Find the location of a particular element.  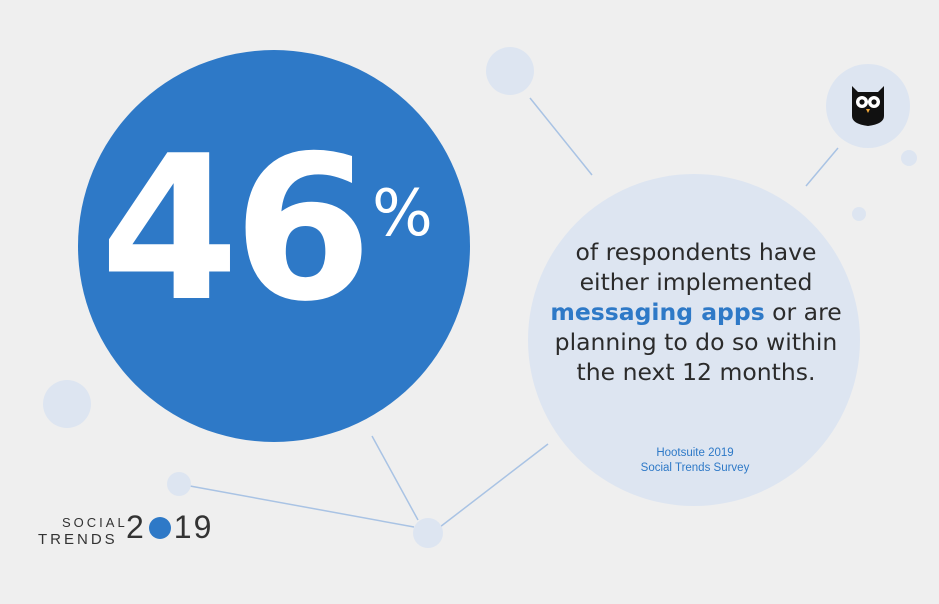

stat-number: 46 is located at coordinates (236, 229).